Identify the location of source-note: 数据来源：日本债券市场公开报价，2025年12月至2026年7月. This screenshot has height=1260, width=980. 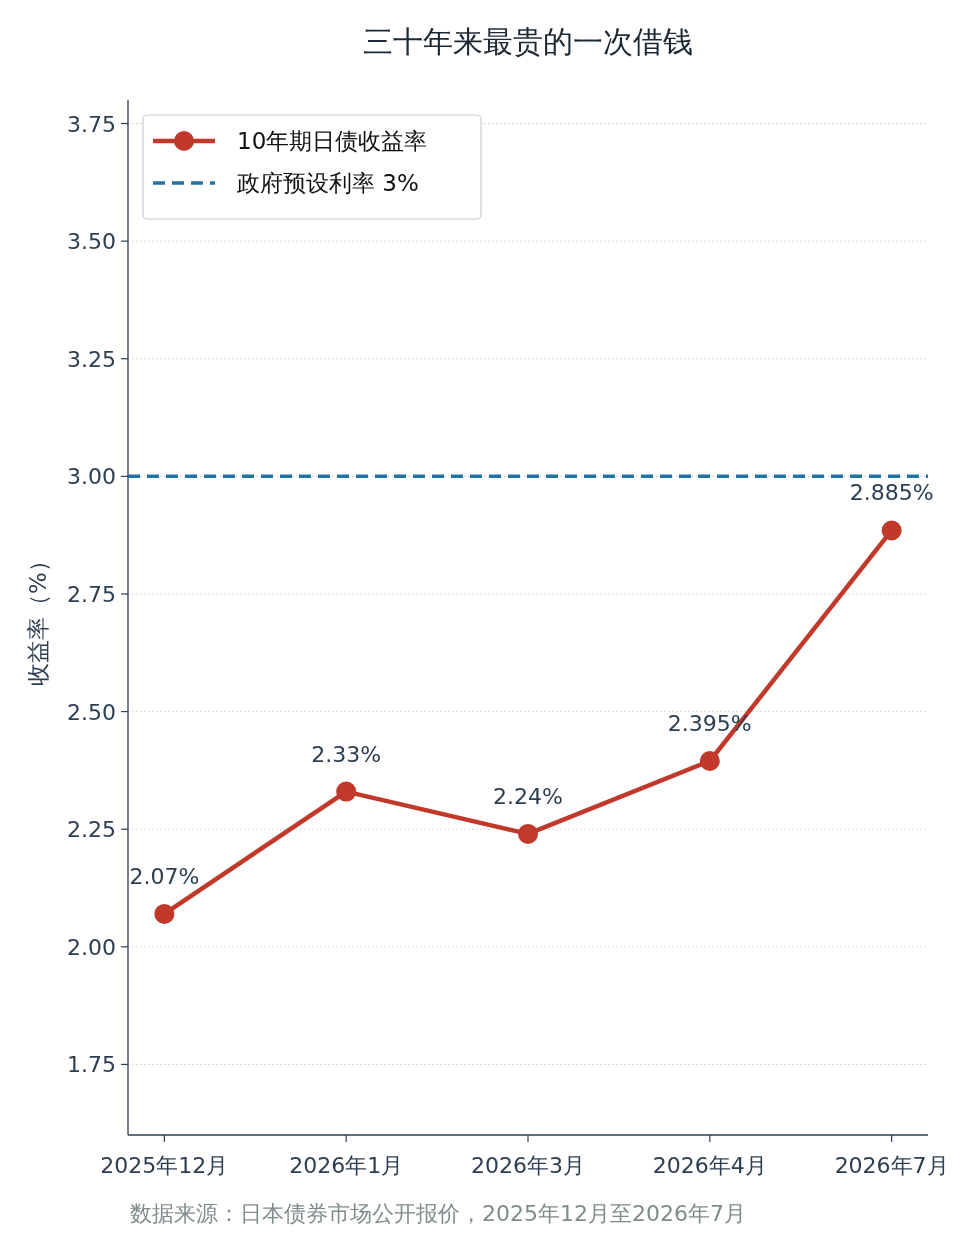
(438, 1213).